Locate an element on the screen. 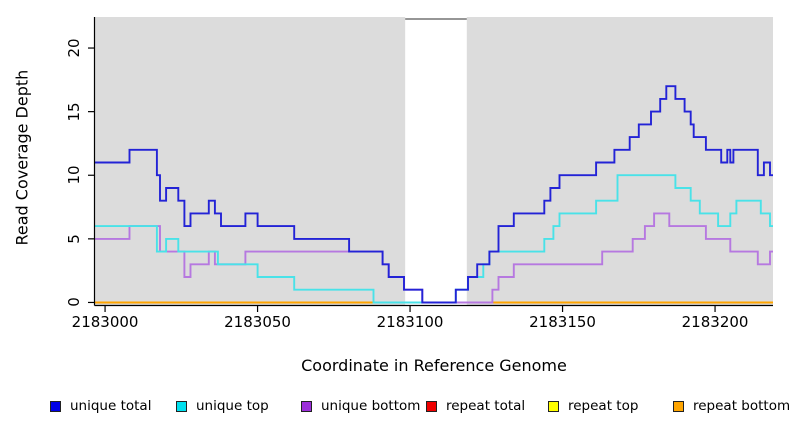  y-tick-label: 0 is located at coordinates (74, 302).